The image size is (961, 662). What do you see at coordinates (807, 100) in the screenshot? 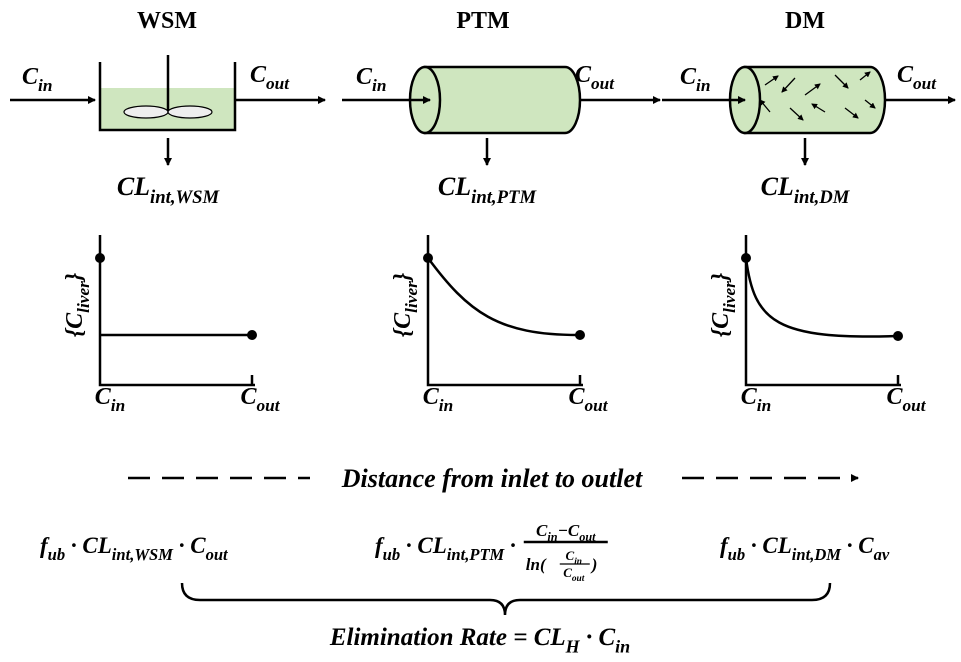
I see `dm-cylinder` at bounding box center [807, 100].